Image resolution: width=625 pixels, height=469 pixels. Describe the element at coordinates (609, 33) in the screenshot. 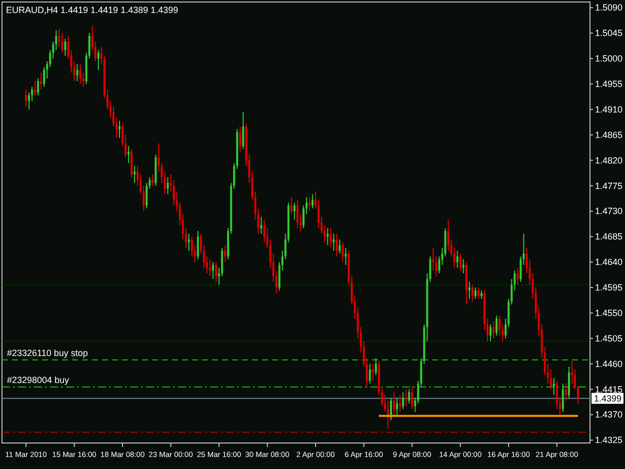

I see `y-tick-label: 1.5045` at that location.